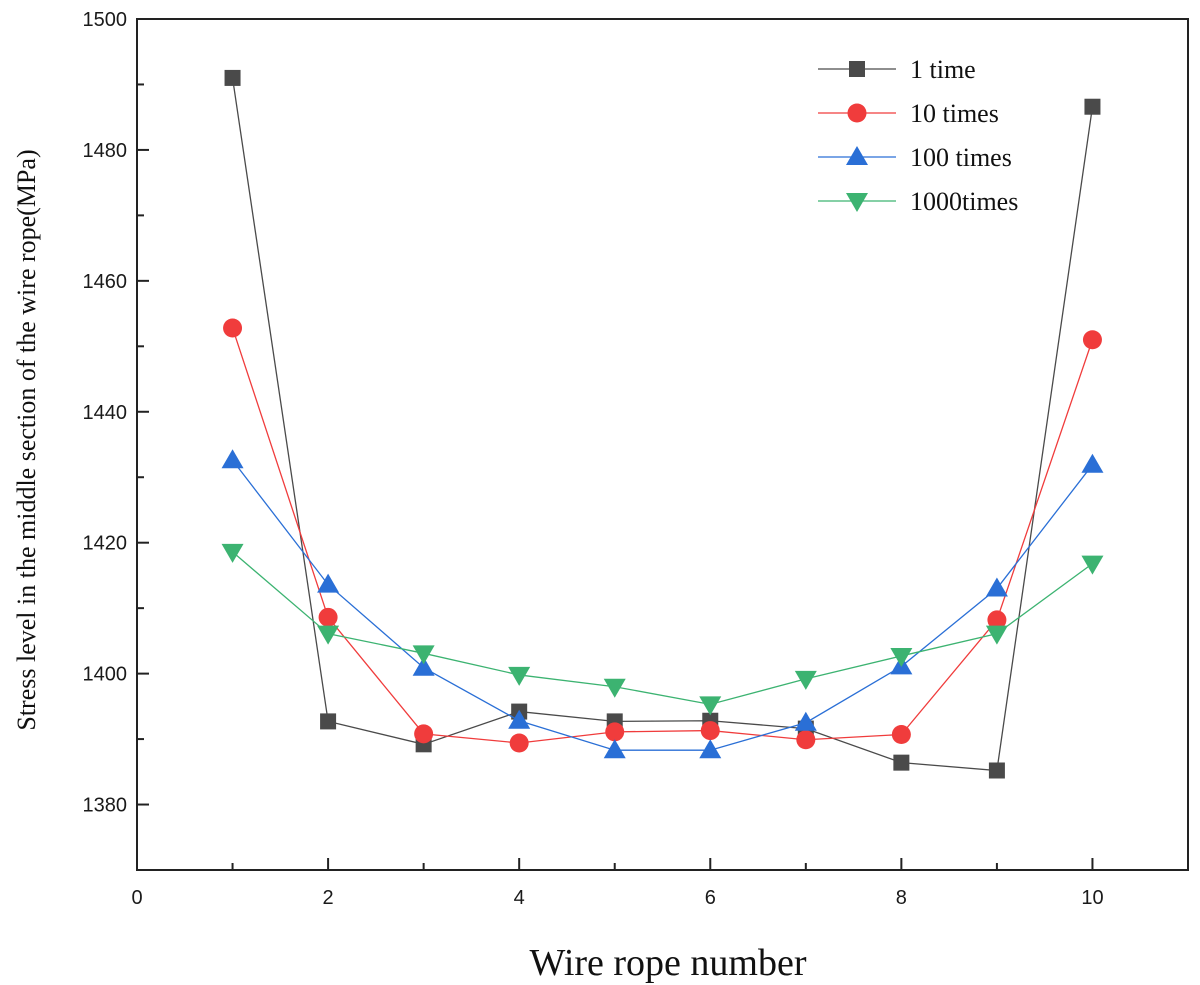 The width and height of the screenshot is (1200, 985). What do you see at coordinates (328, 898) in the screenshot?
I see `x-tick-label: 2` at bounding box center [328, 898].